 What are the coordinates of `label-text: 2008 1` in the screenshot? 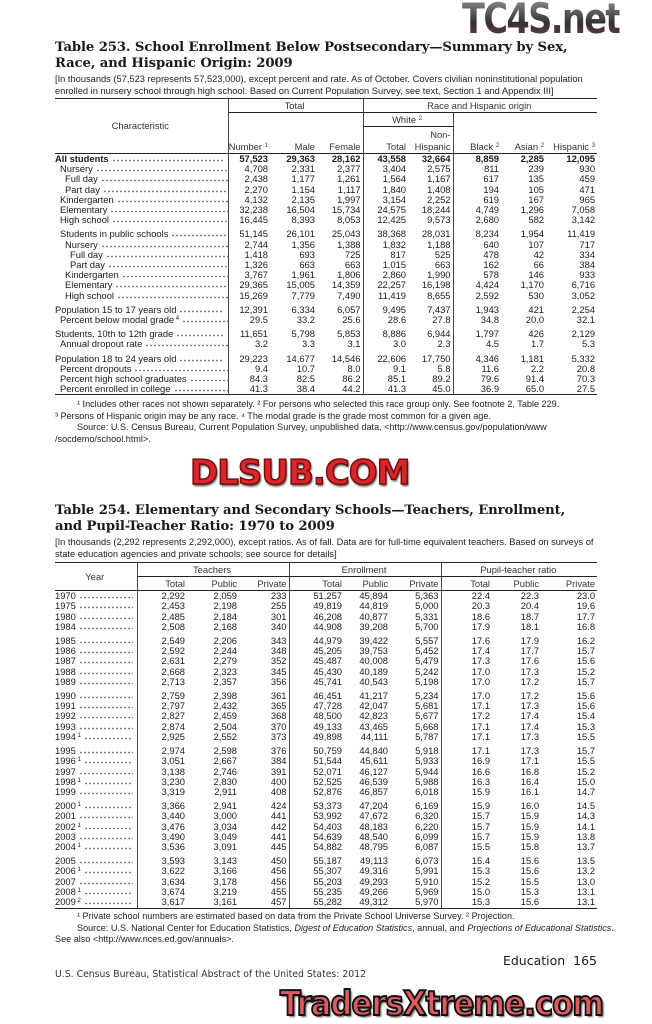 It's located at (68, 891).